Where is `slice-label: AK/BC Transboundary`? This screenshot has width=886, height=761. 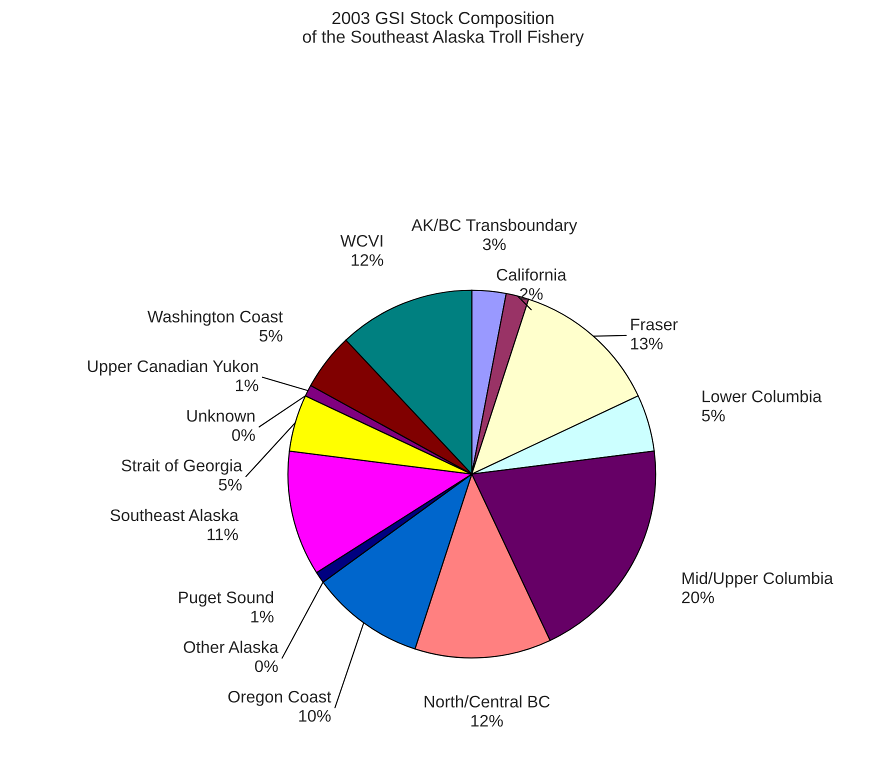 slice-label: AK/BC Transboundary is located at coordinates (494, 226).